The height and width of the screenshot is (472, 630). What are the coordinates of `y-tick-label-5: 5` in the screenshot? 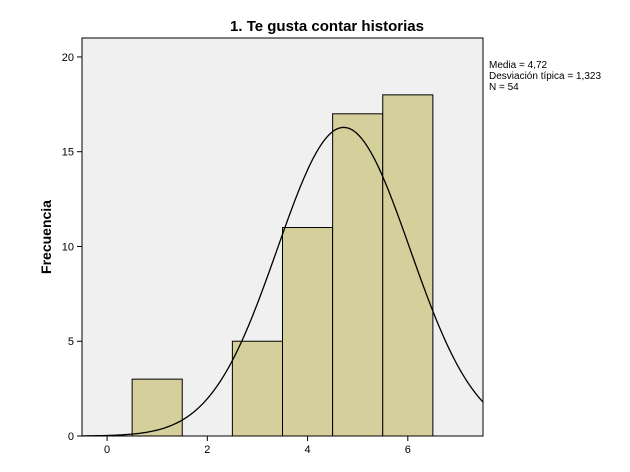 It's located at (71, 342).